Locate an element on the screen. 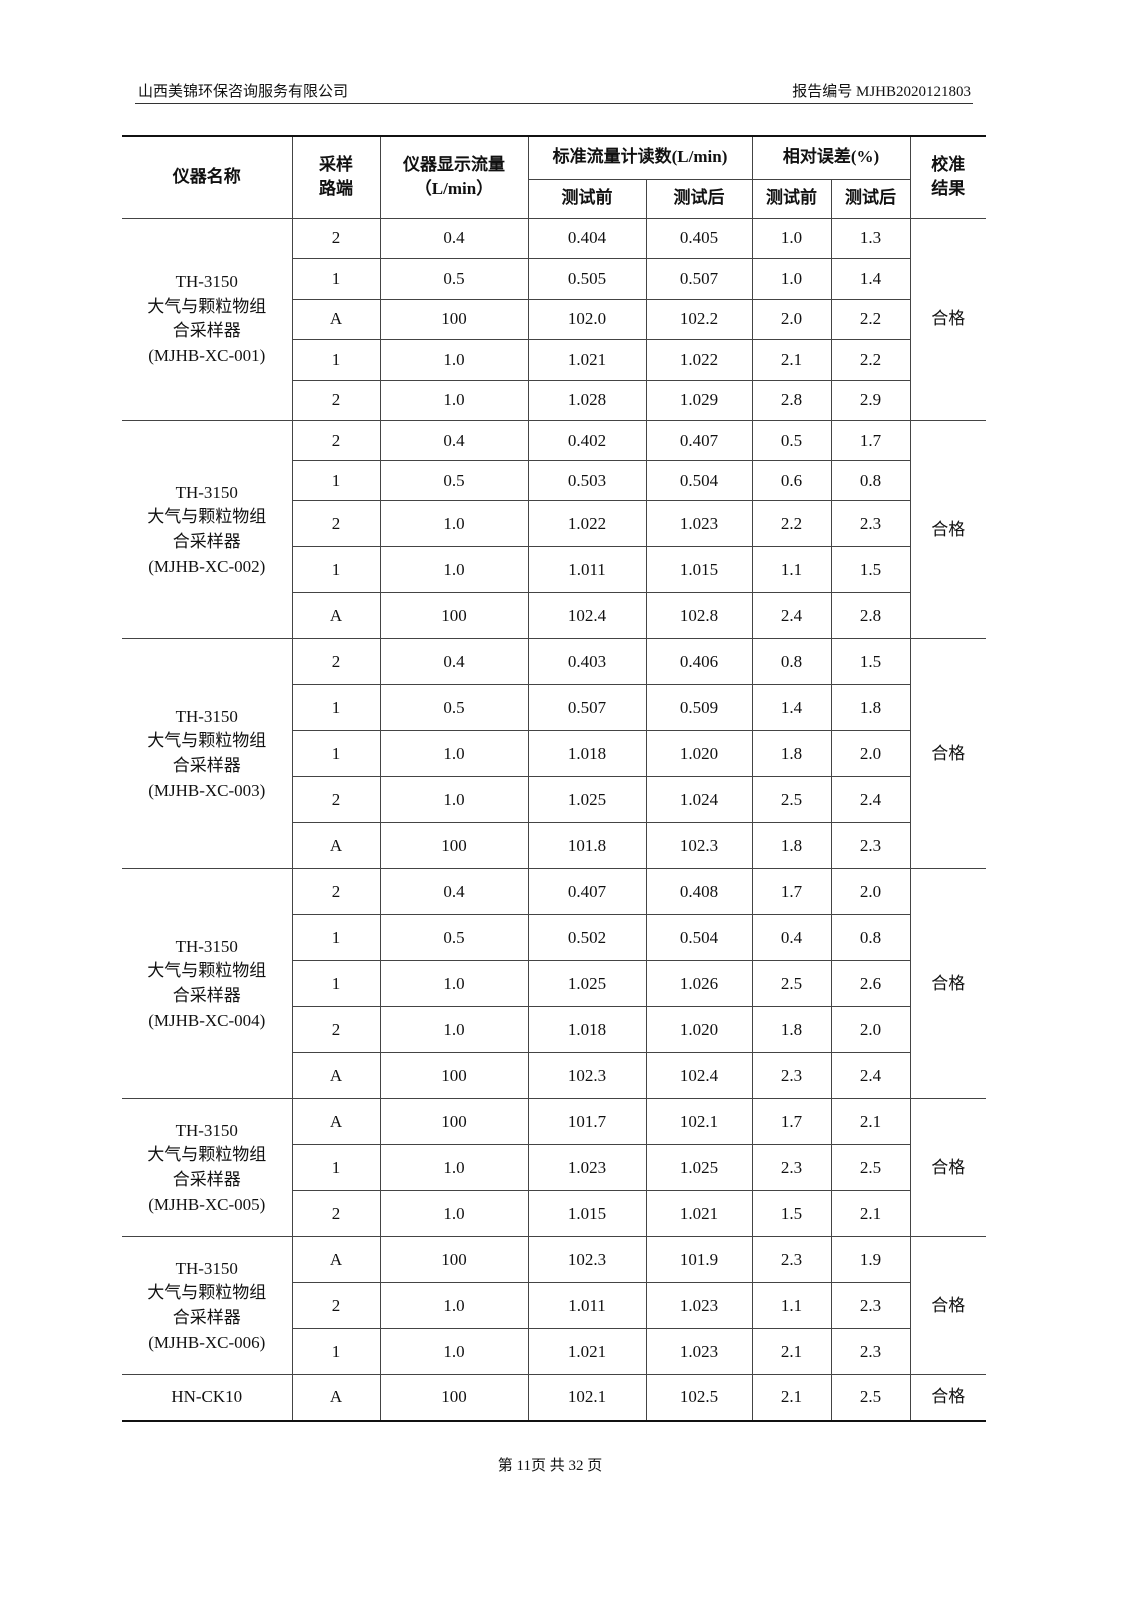  std-before-cell: 1.015 is located at coordinates (587, 1214).